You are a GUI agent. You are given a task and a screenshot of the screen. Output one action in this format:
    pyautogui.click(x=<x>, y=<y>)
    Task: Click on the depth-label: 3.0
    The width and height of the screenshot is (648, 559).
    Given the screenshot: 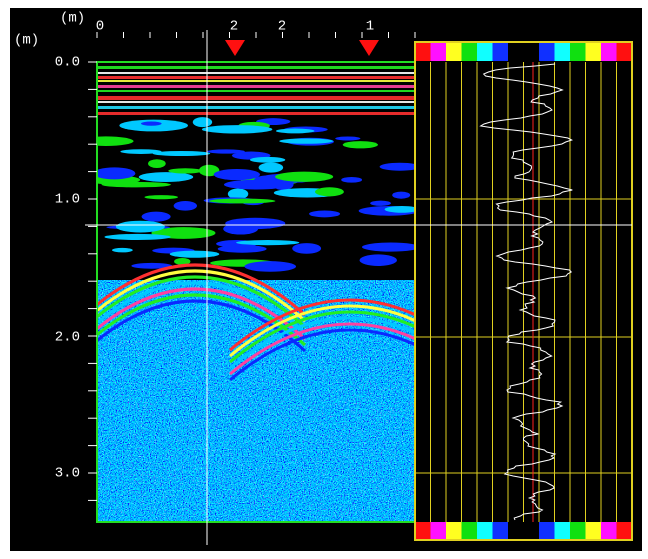 What is the action you would take?
    pyautogui.click(x=67, y=474)
    